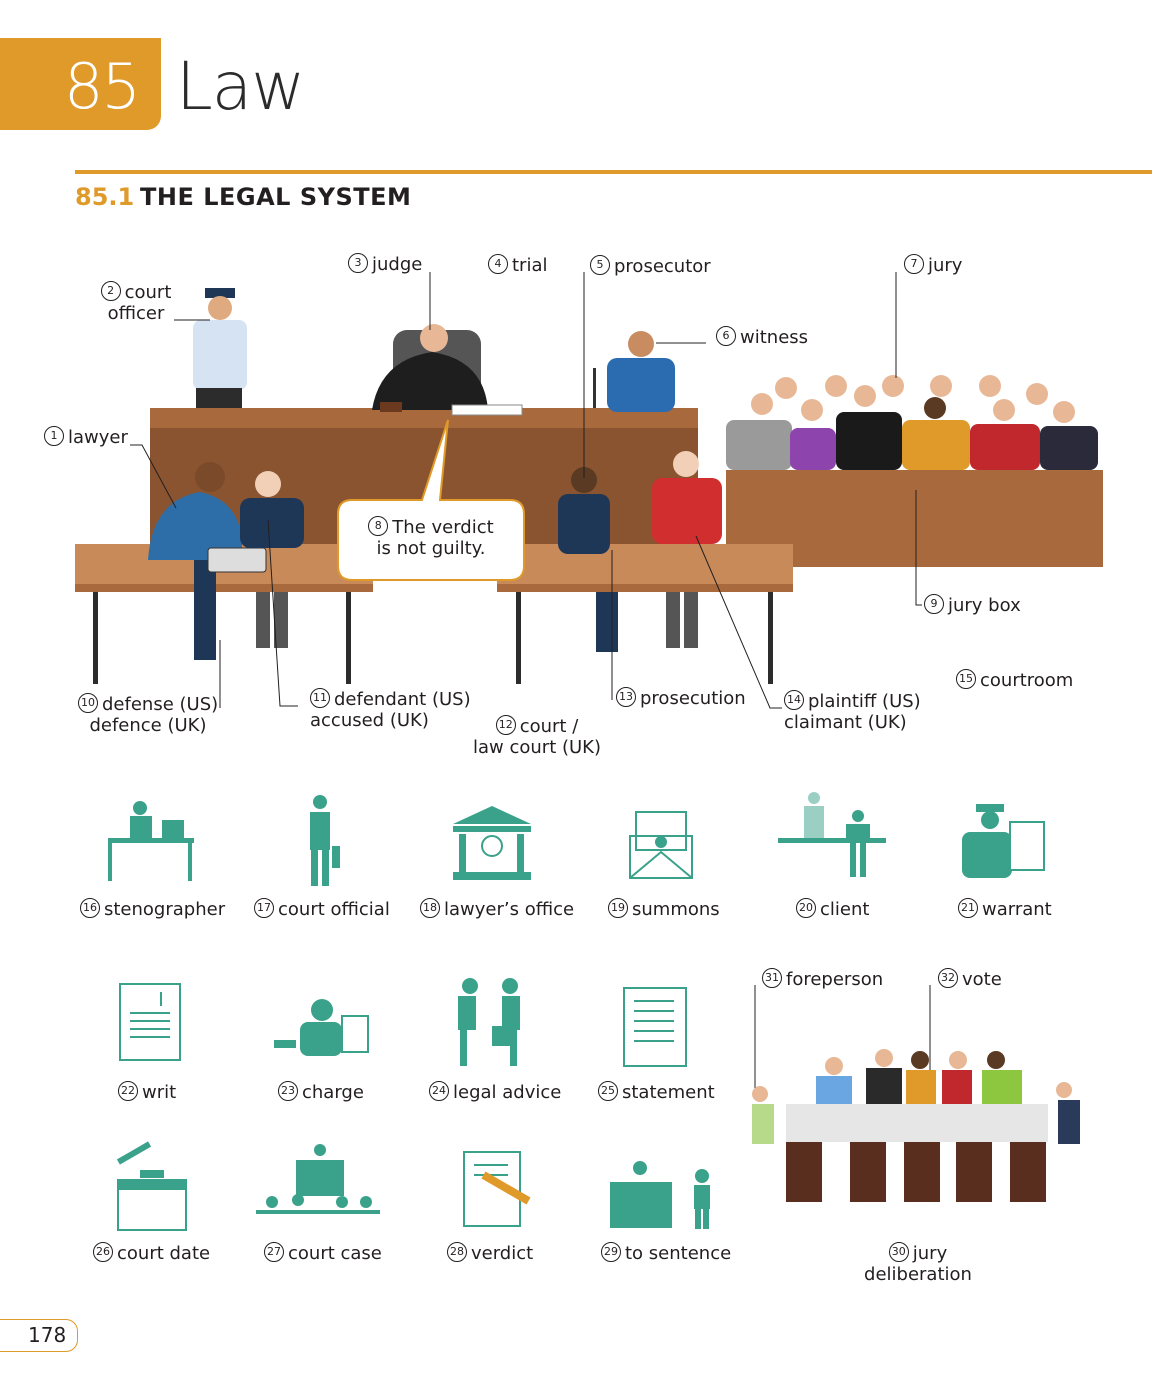 The image size is (1152, 1376). What do you see at coordinates (325, 840) in the screenshot?
I see `court-official-icon` at bounding box center [325, 840].